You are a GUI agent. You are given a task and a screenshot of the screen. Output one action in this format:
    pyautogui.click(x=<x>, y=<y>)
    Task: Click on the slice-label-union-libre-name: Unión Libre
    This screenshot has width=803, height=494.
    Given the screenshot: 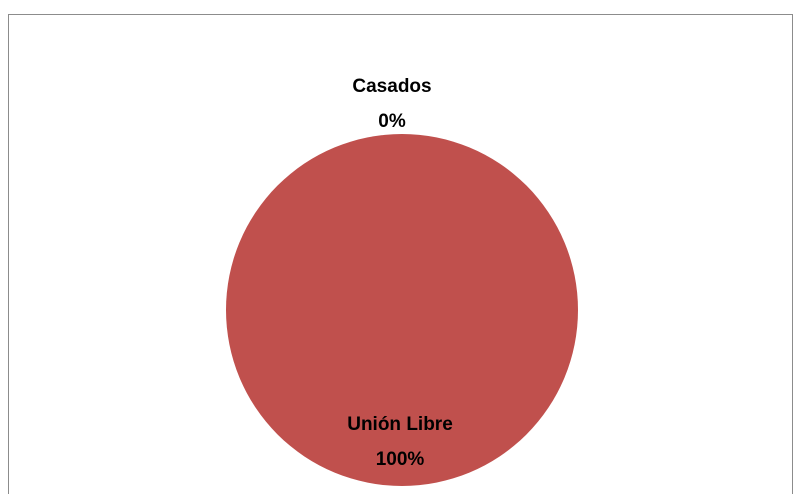 What is the action you would take?
    pyautogui.click(x=400, y=424)
    